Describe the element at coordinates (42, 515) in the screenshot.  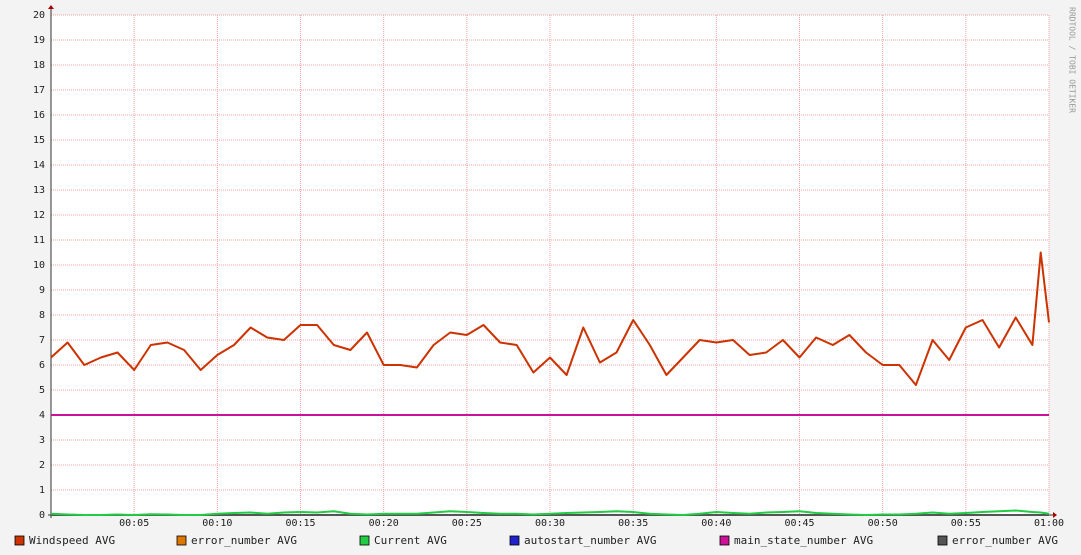
I see `y-tick-label: 0` at that location.